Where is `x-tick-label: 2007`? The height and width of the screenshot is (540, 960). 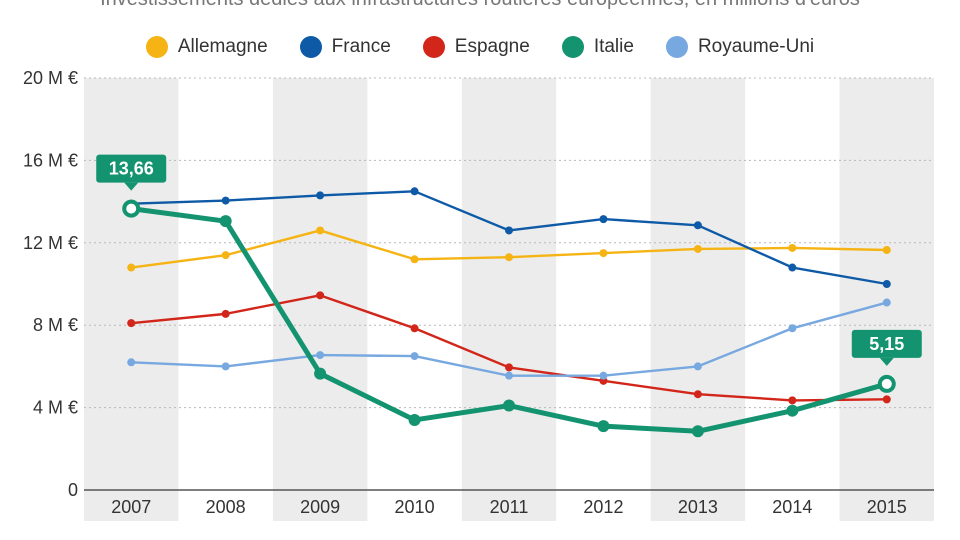 x-tick-label: 2007 is located at coordinates (131, 507).